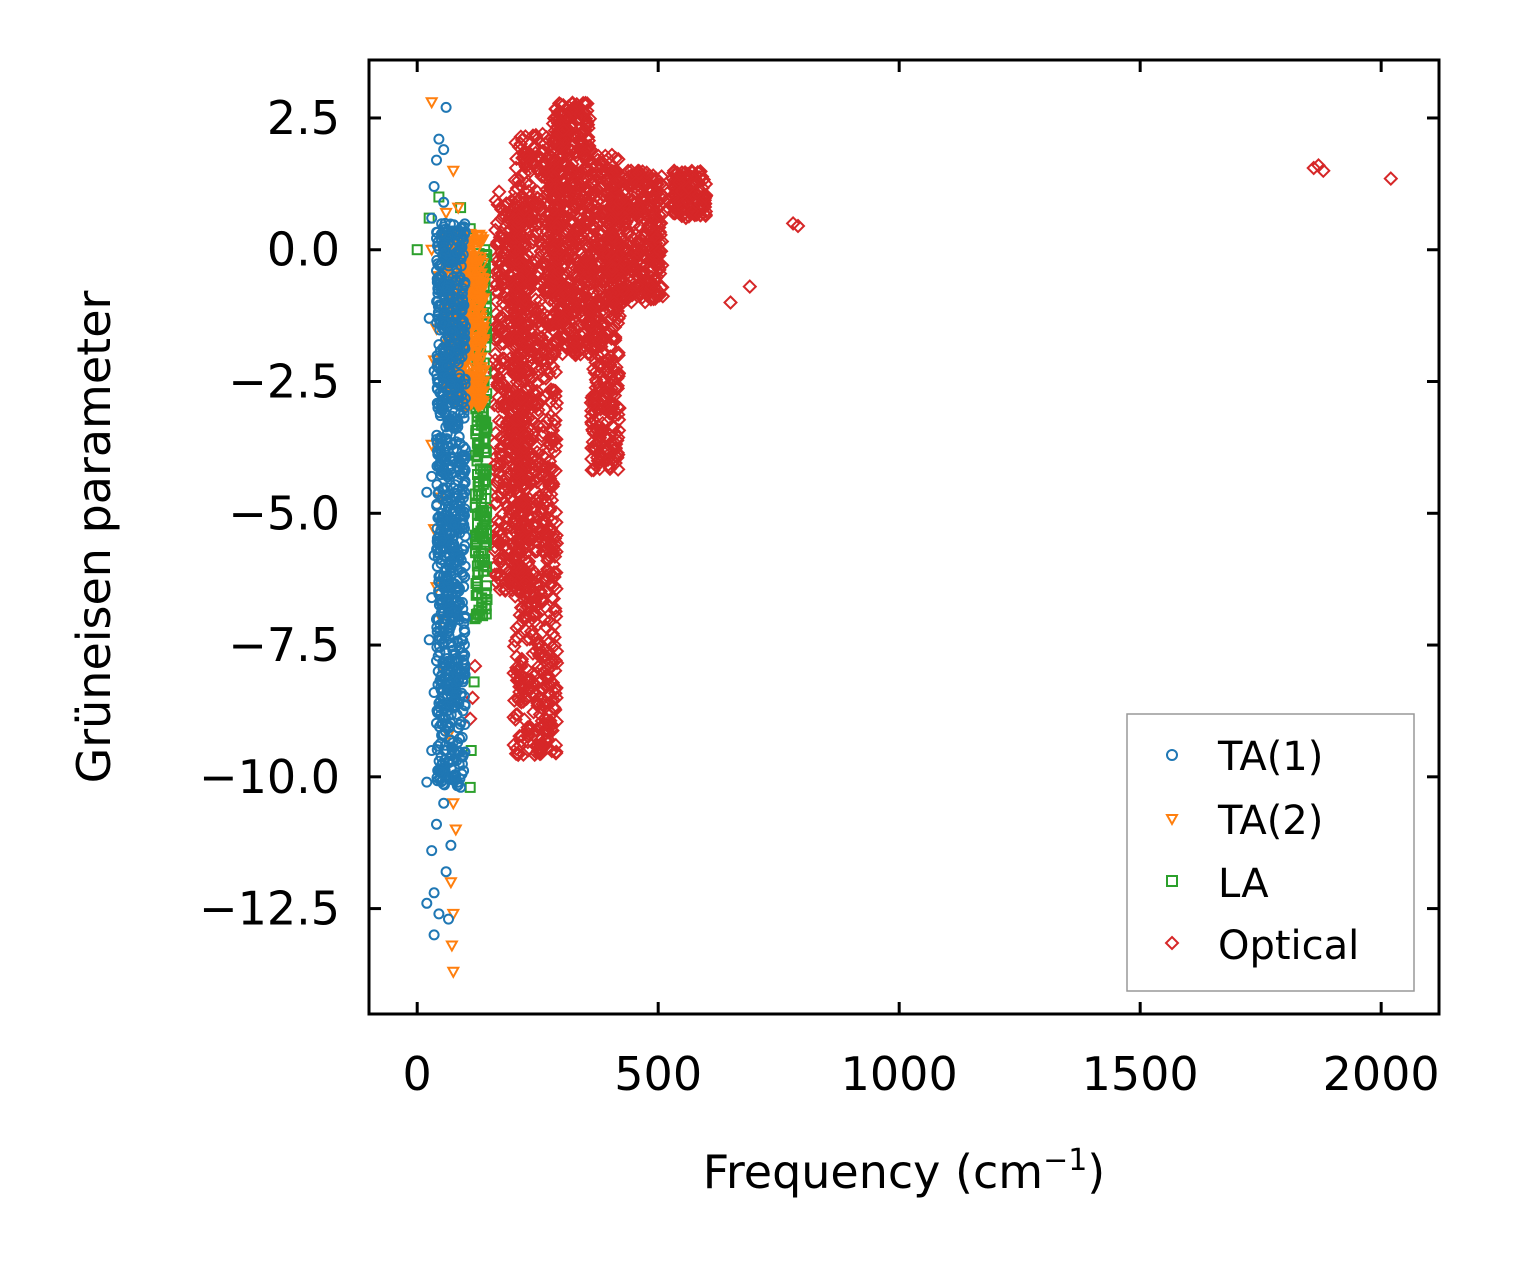 This screenshot has height=1264, width=1513. What do you see at coordinates (1381, 1074) in the screenshot?
I see `x-tick-label: 2000` at bounding box center [1381, 1074].